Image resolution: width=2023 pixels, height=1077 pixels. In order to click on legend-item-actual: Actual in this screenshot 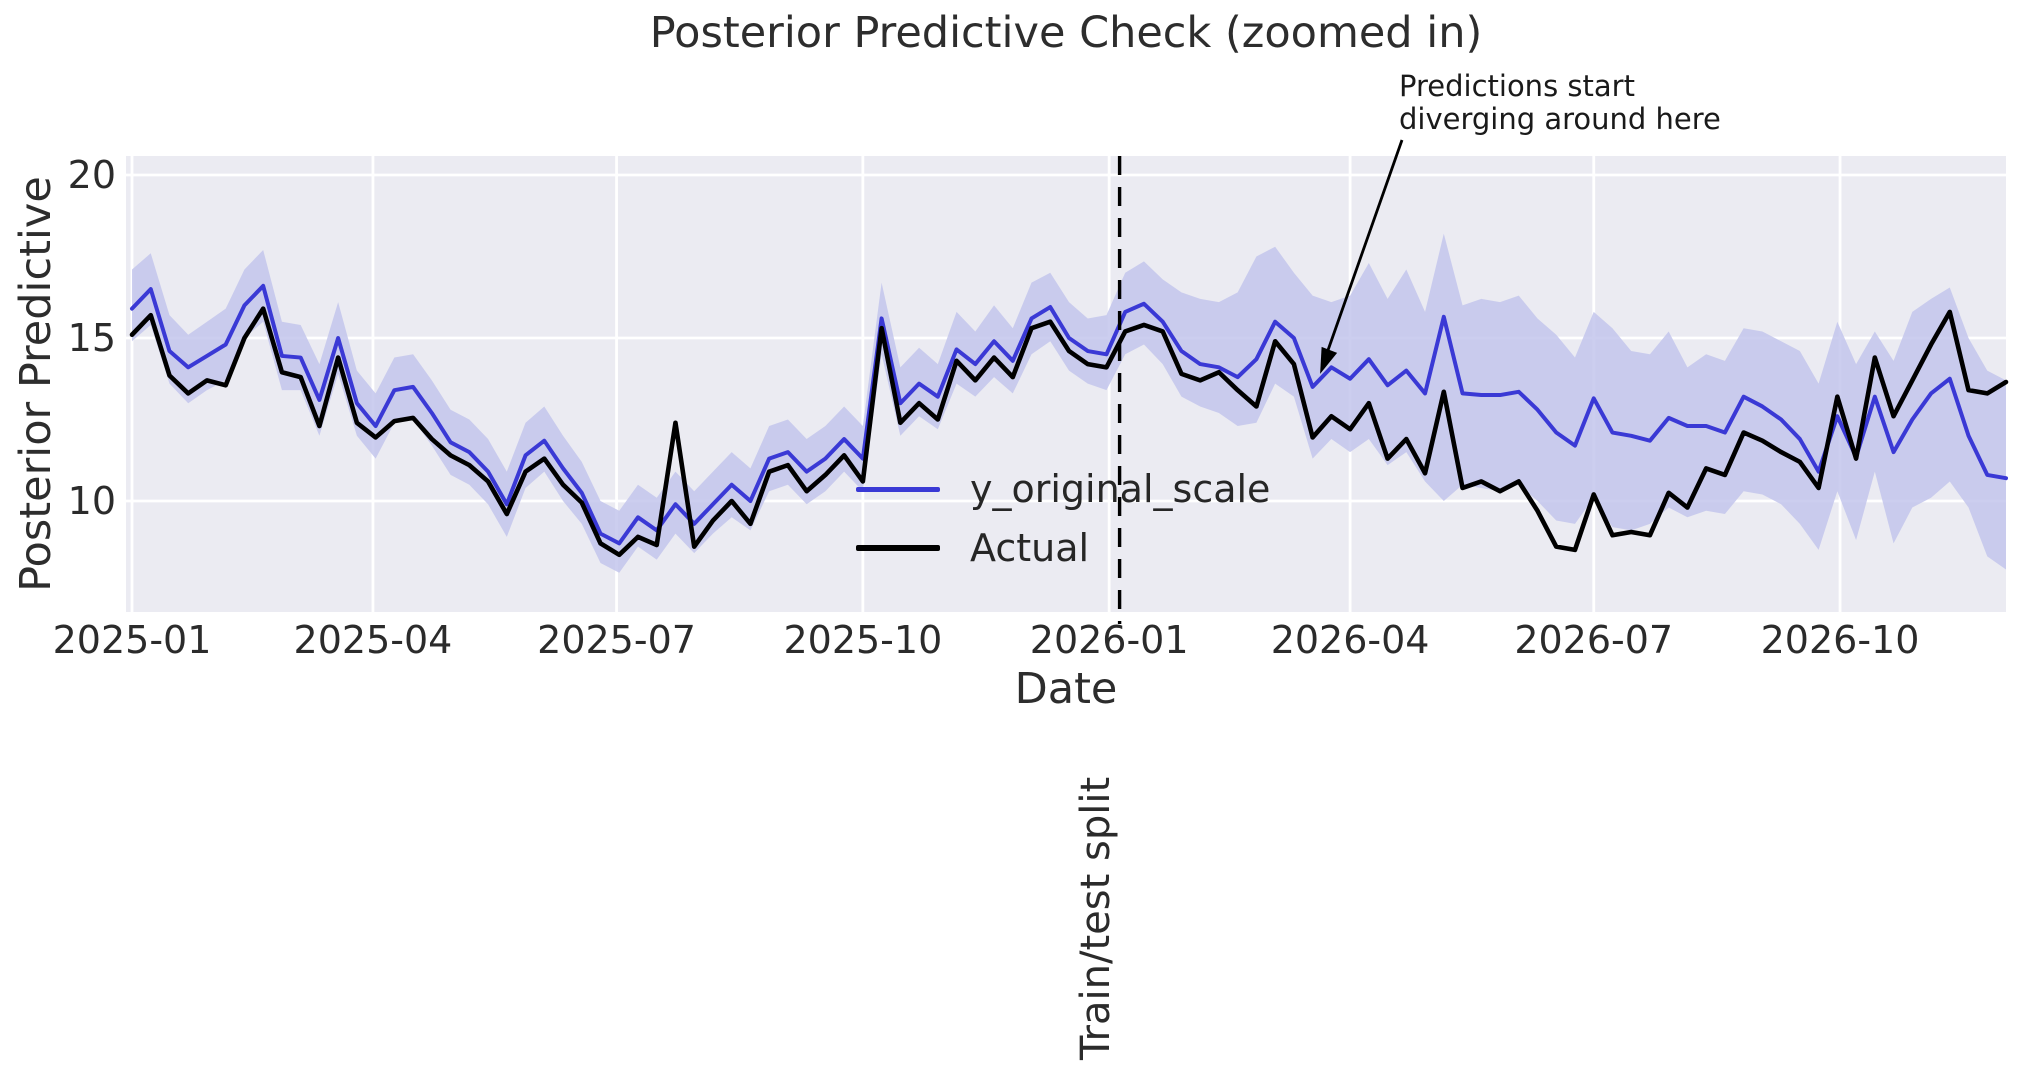, I will do `click(972, 548)`.